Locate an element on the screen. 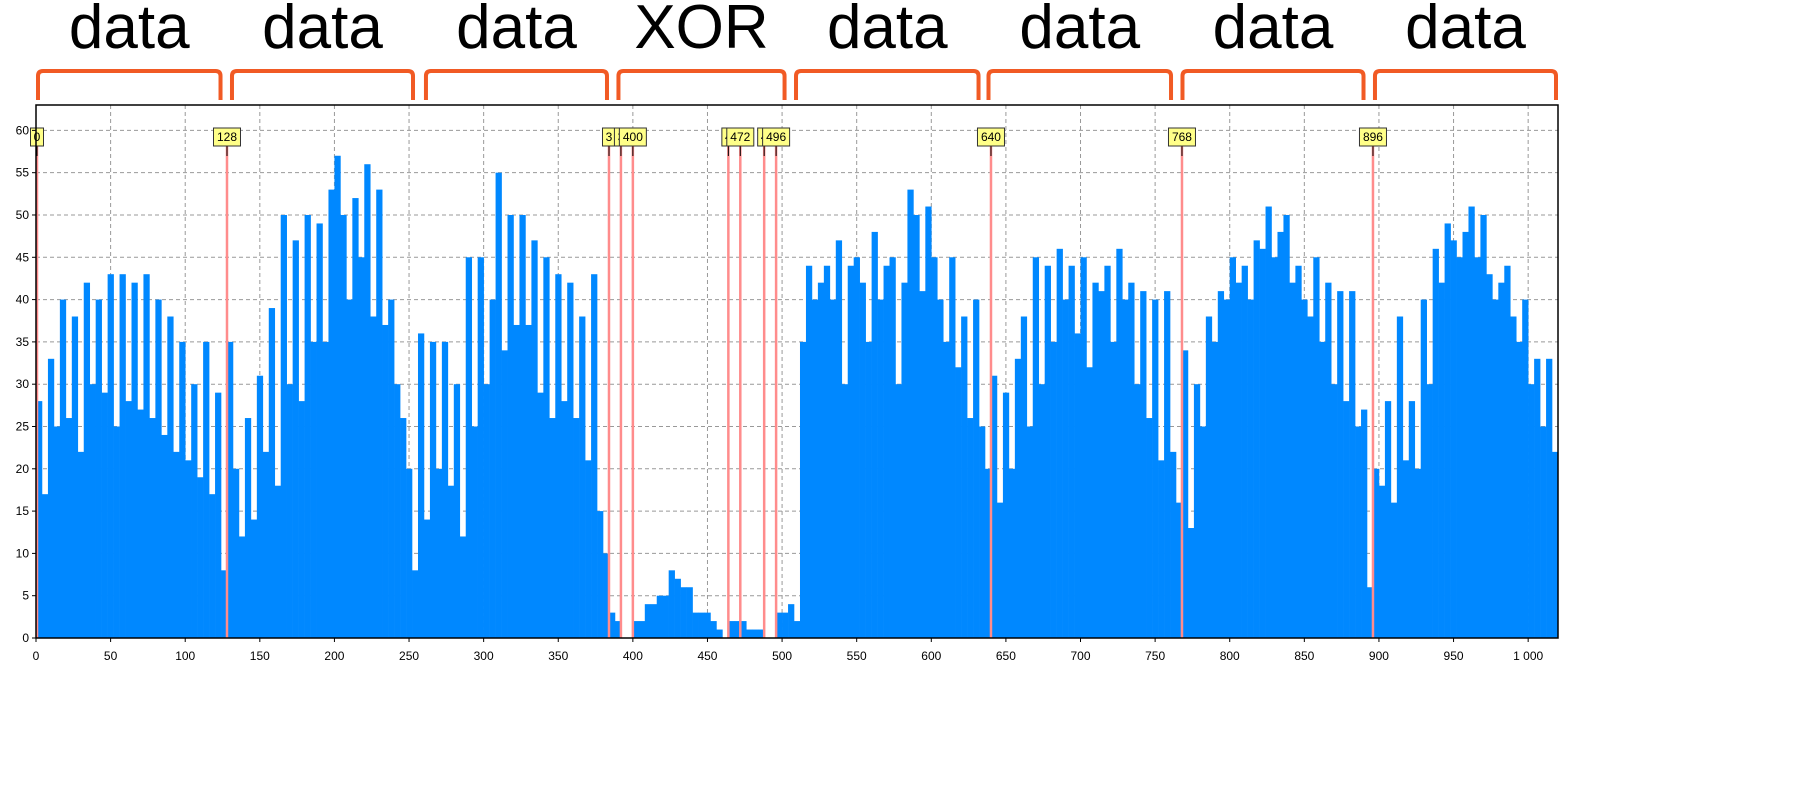 The width and height of the screenshot is (1812, 788). segment-label: XOR is located at coordinates (701, 31).